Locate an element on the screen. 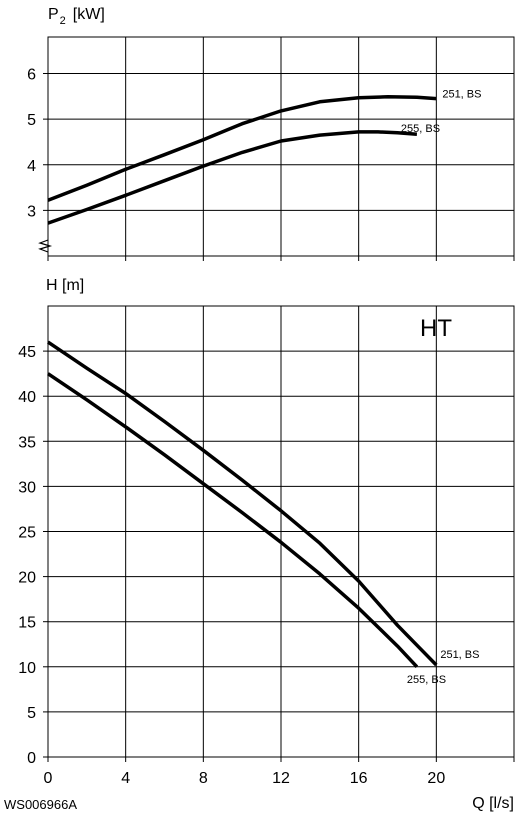 The image size is (517, 816). flow-axis-label: Q [l/s] is located at coordinates (493, 803).